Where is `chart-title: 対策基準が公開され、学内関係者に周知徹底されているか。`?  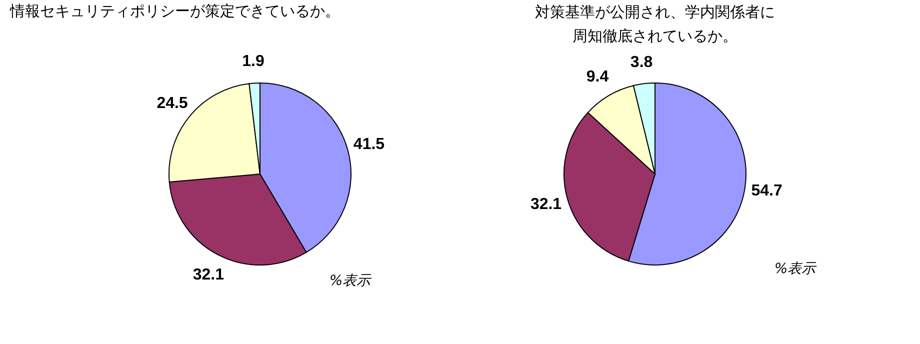
chart-title: 対策基準が公開され、学内関係者に周知徹底されているか。 is located at coordinates (655, 23).